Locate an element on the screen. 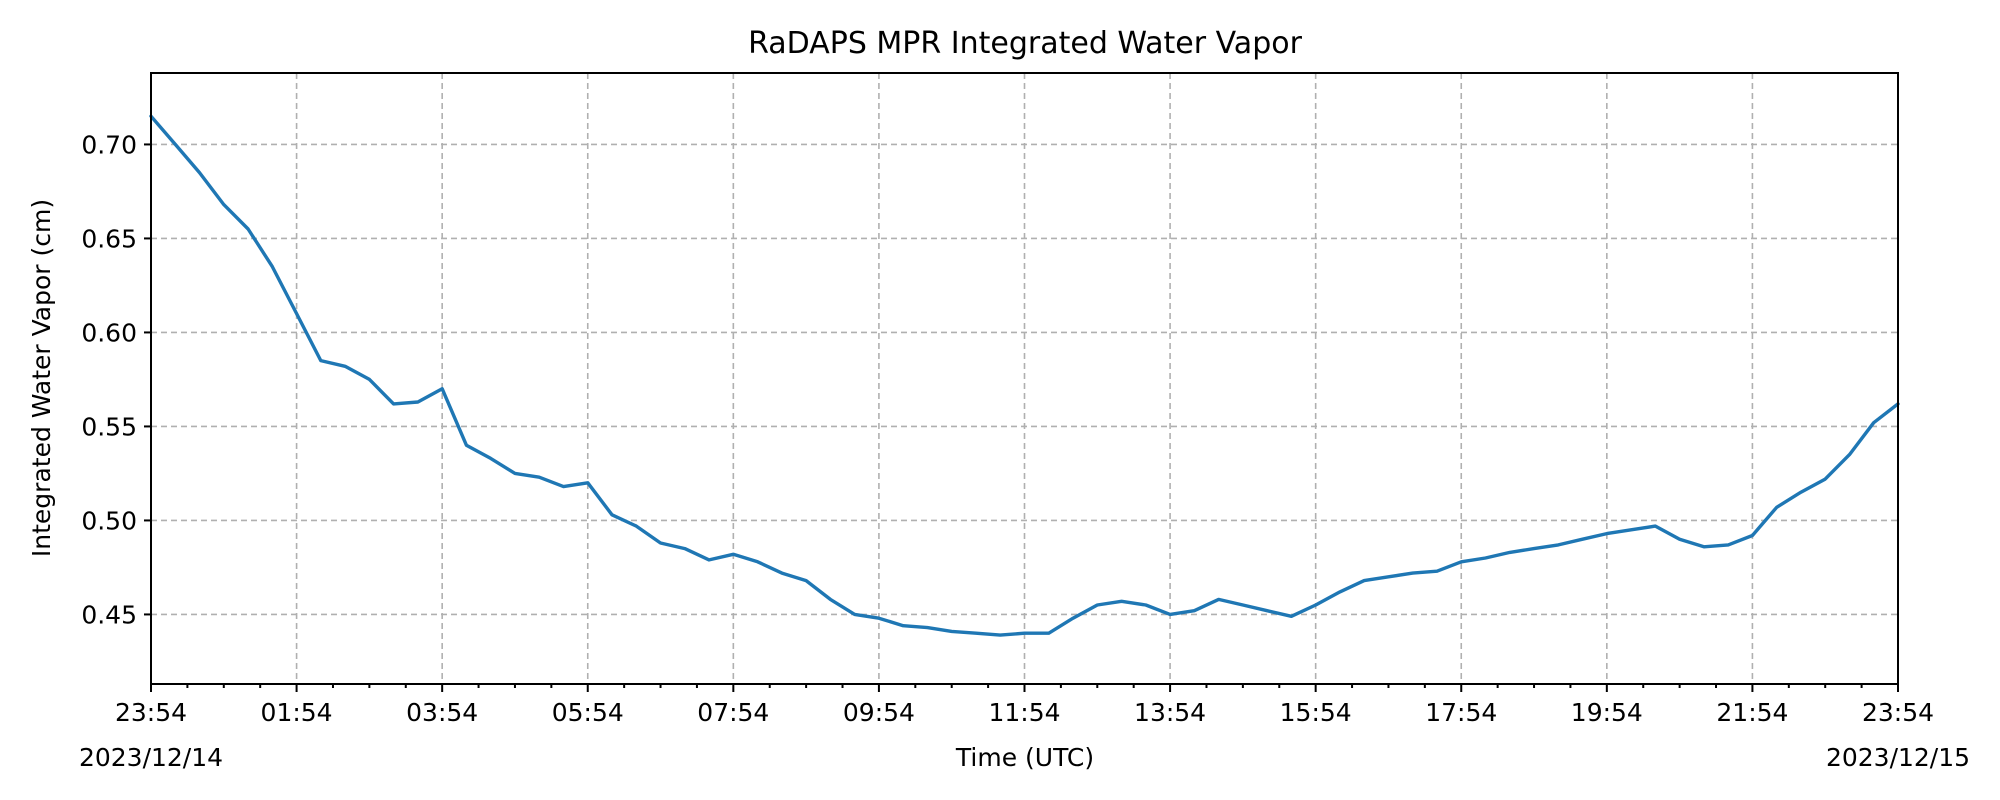 This screenshot has height=800, width=2000. y-tick-label: 0.70 is located at coordinates (109, 144).